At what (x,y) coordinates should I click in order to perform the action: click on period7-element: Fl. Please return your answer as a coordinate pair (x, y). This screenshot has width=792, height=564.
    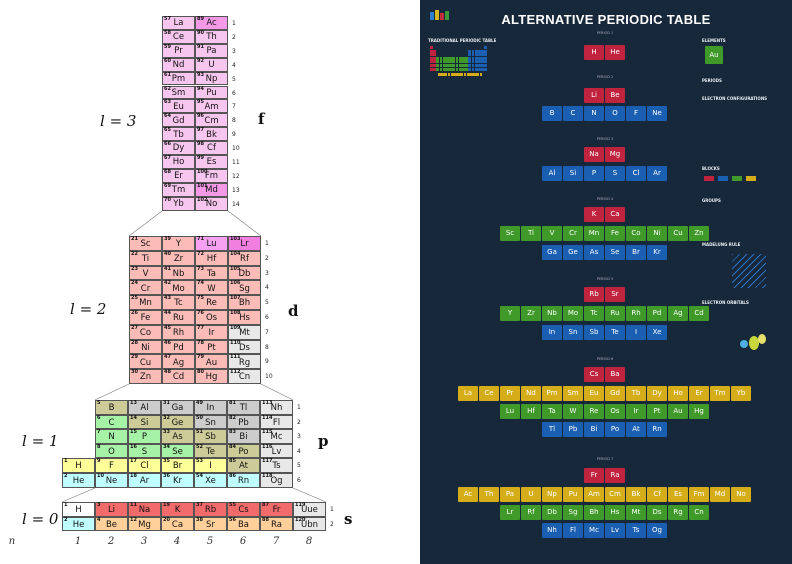
    Looking at the image, I should click on (573, 530).